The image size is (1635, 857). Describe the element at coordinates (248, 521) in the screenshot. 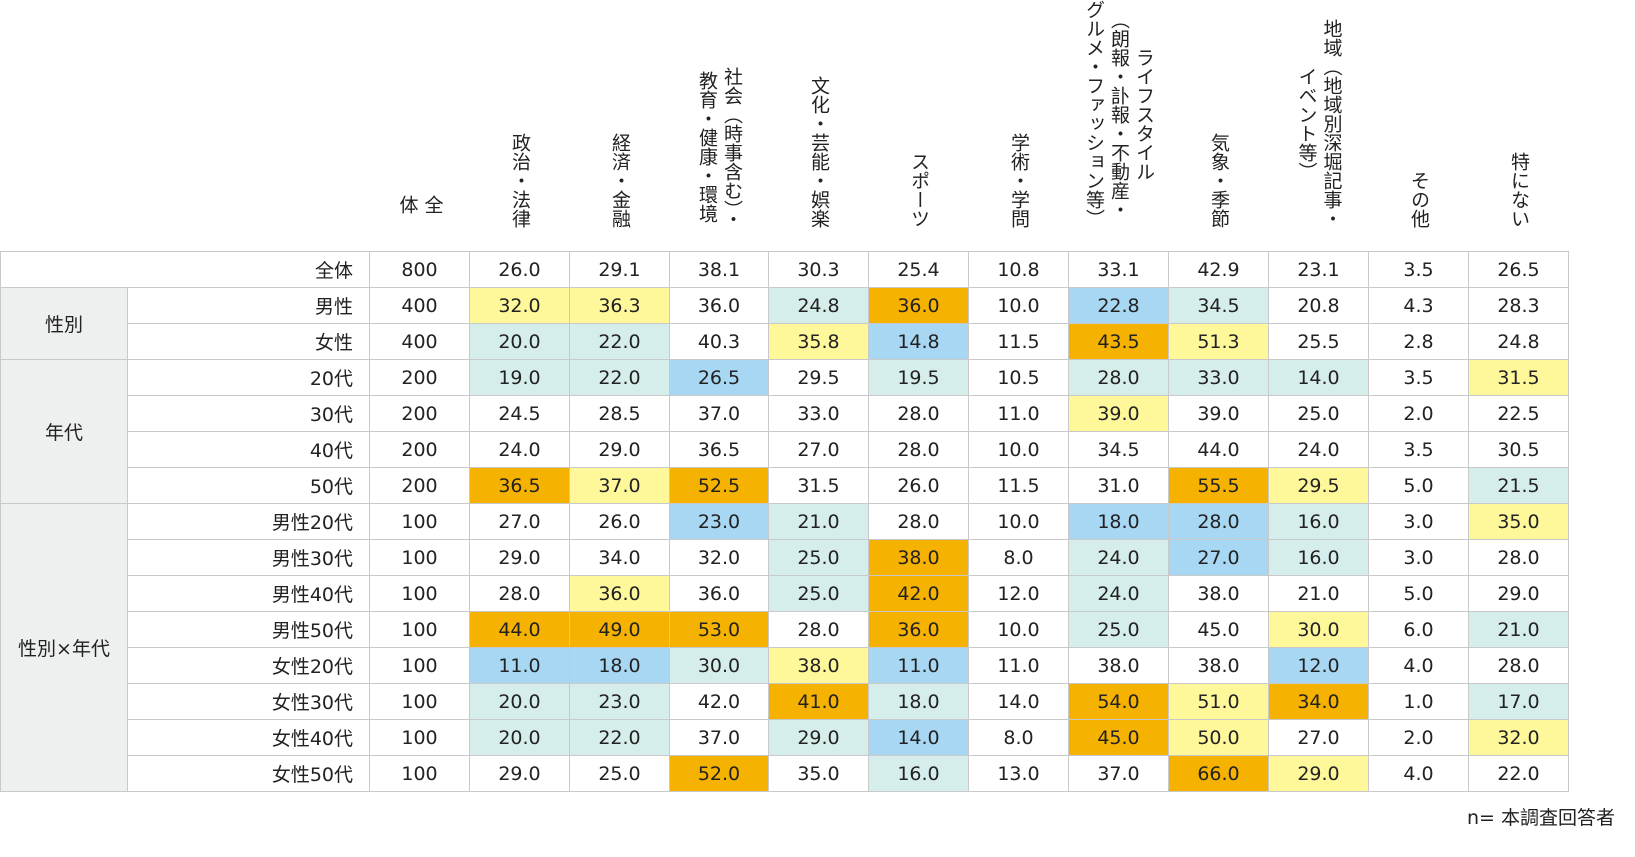

I see `row-label: 男性20代` at that location.